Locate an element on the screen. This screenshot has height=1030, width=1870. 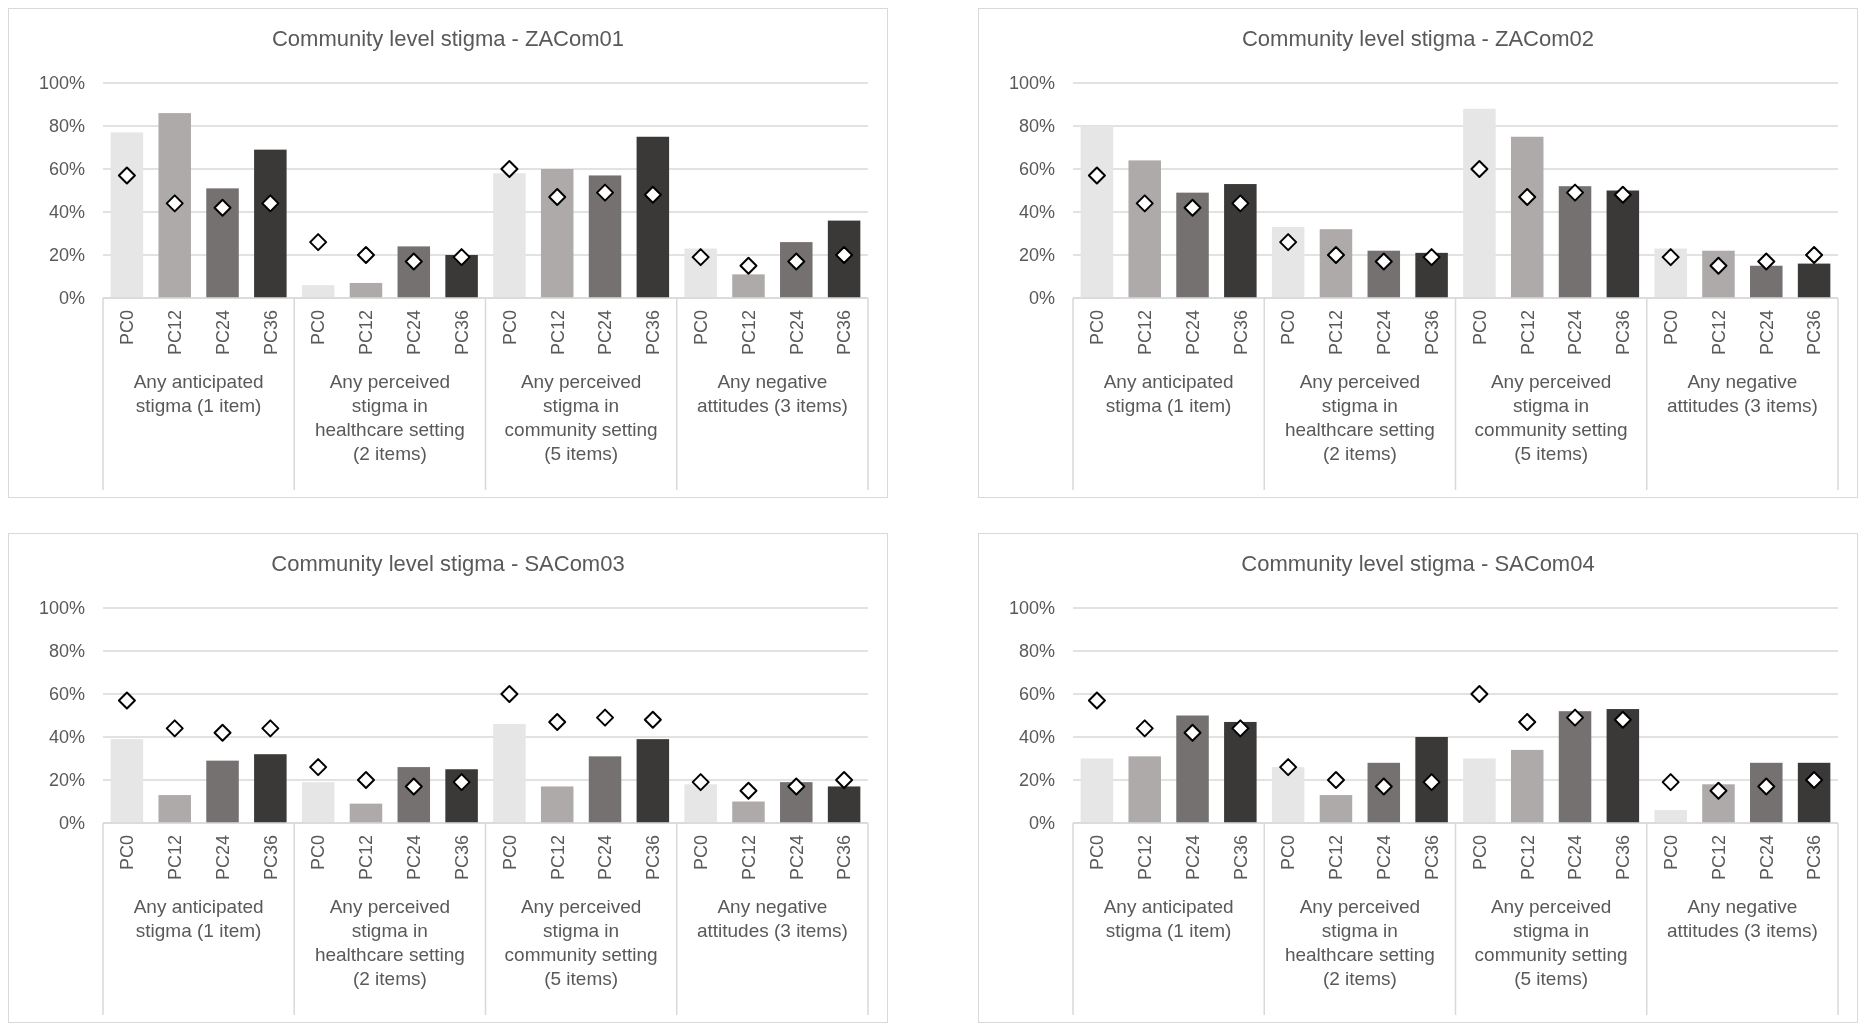
text: Any anticipated stigma (1 item) is located at coordinates (1168, 393).